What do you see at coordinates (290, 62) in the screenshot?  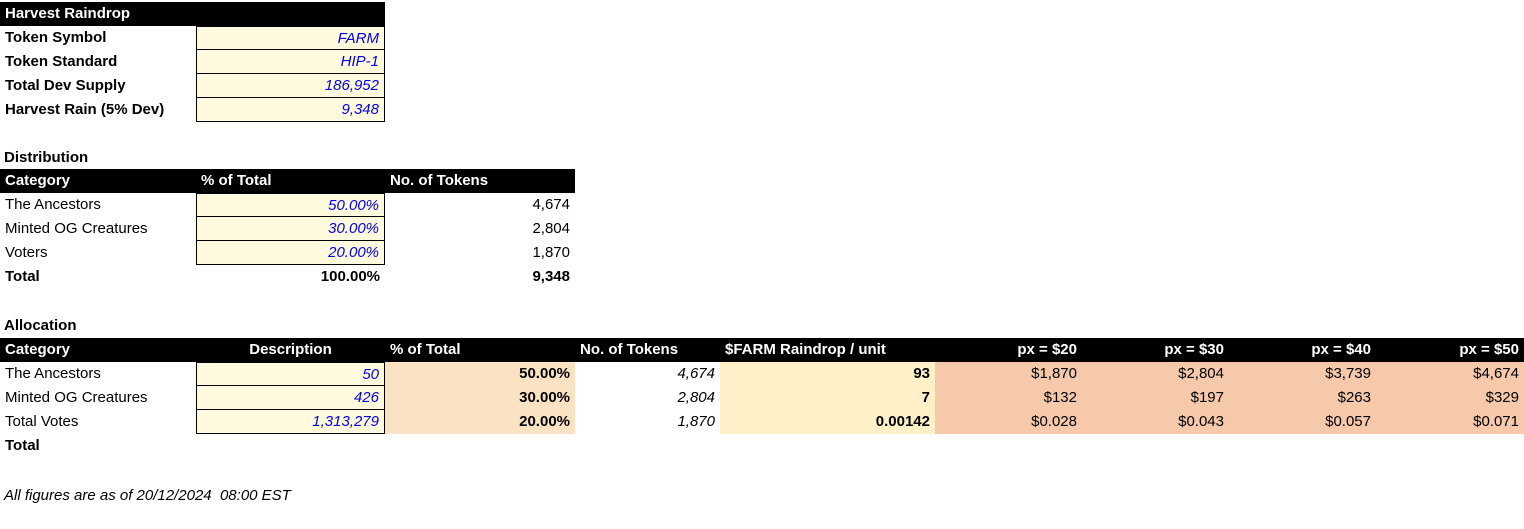 I see `token-standard-cell: HIP-1` at bounding box center [290, 62].